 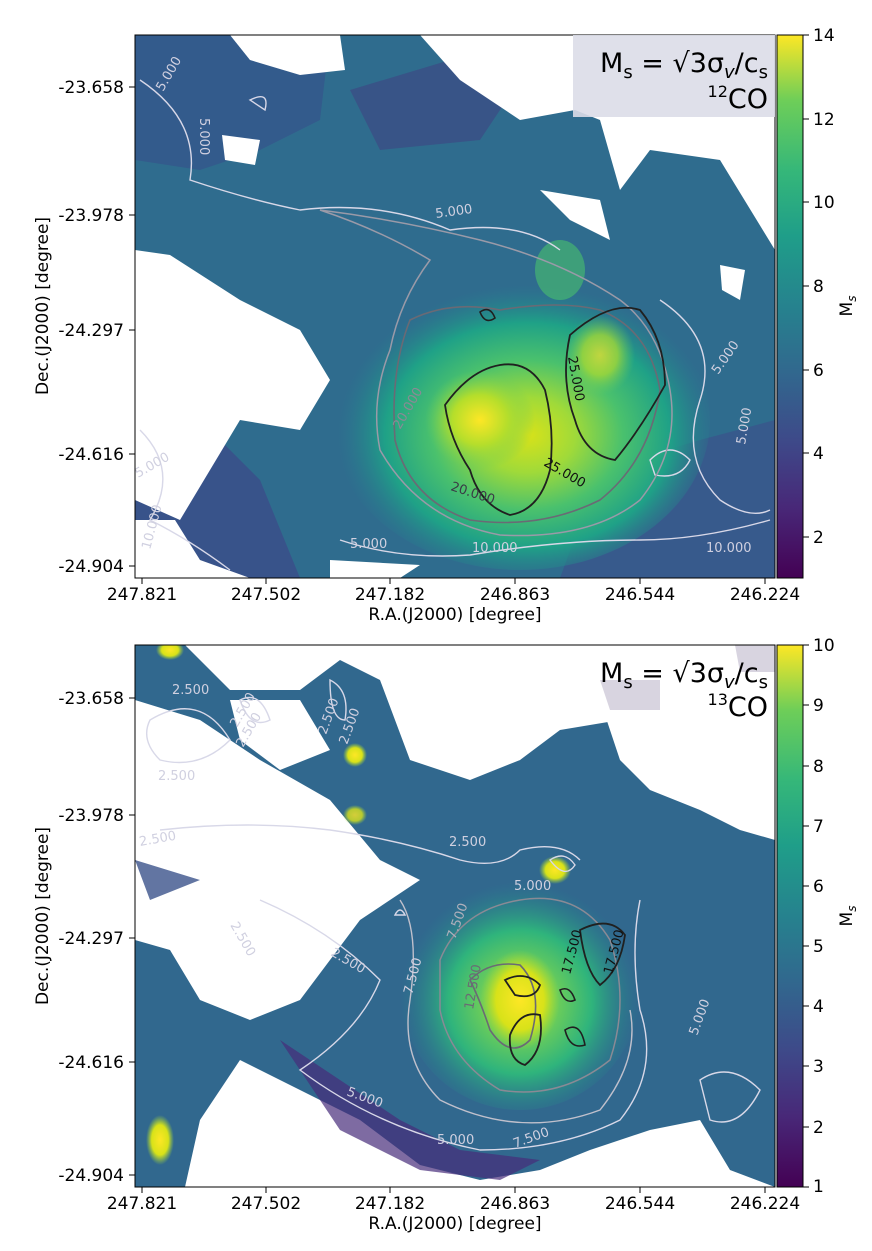 I want to click on colorbar-tick-label: 5, so click(x=818, y=947).